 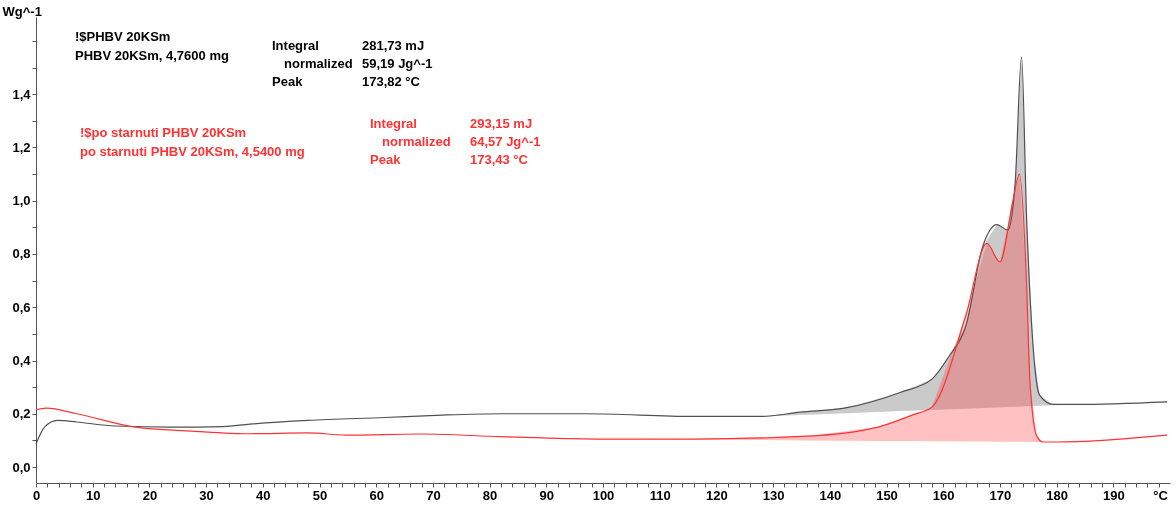 What do you see at coordinates (501, 123) in the screenshot?
I see `annotation: 293,15 mJ` at bounding box center [501, 123].